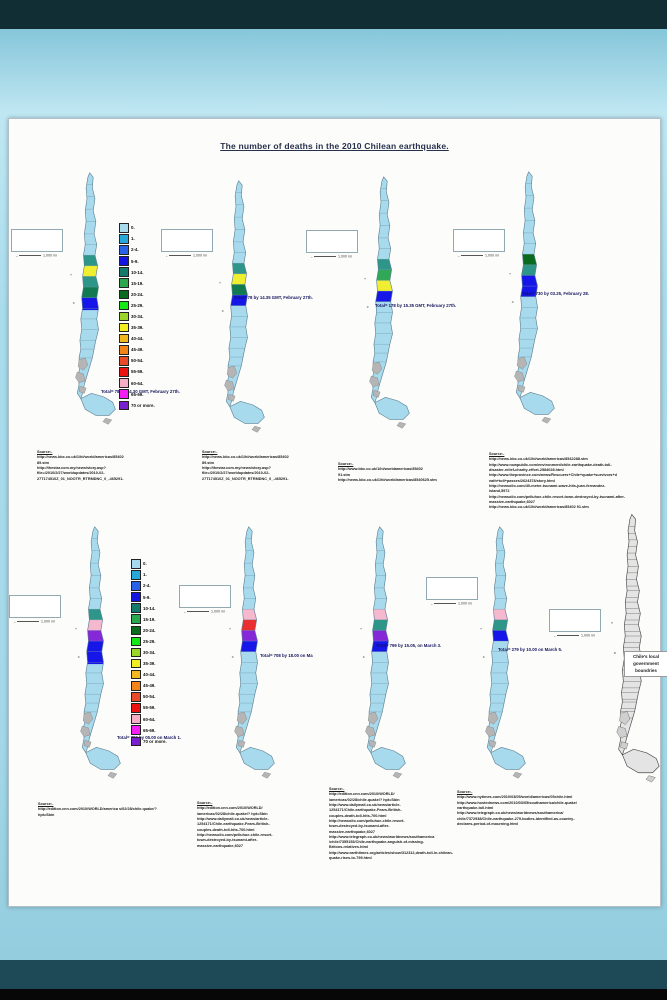  I want to click on legend-row: 35-39., so click(145, 327).